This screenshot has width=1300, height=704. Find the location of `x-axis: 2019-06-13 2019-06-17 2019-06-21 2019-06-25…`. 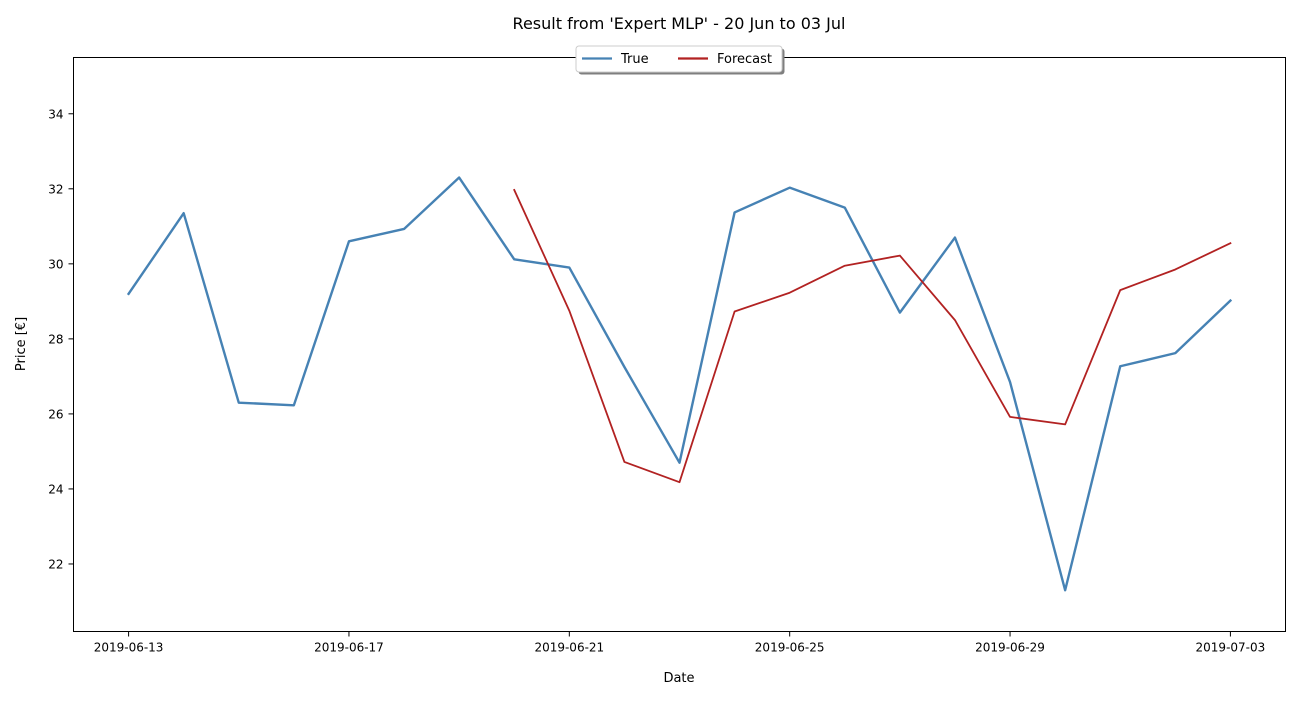

x-axis: 2019-06-13 2019-06-17 2019-06-21 2019-06-25… is located at coordinates (680, 643).